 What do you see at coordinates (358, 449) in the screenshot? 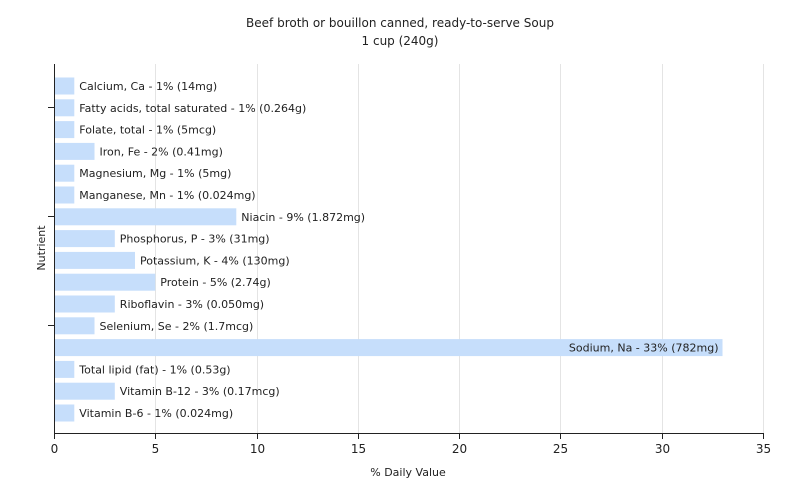
I see `x-tick-label-3: 15` at bounding box center [358, 449].